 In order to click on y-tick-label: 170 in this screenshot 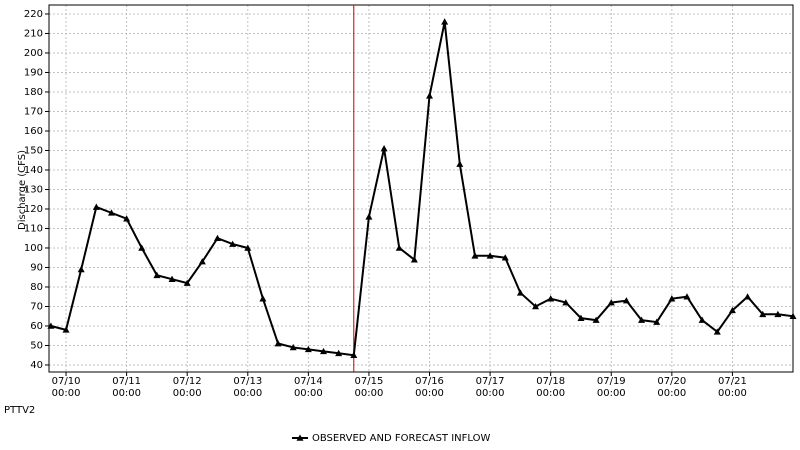, I will do `click(33, 111)`.